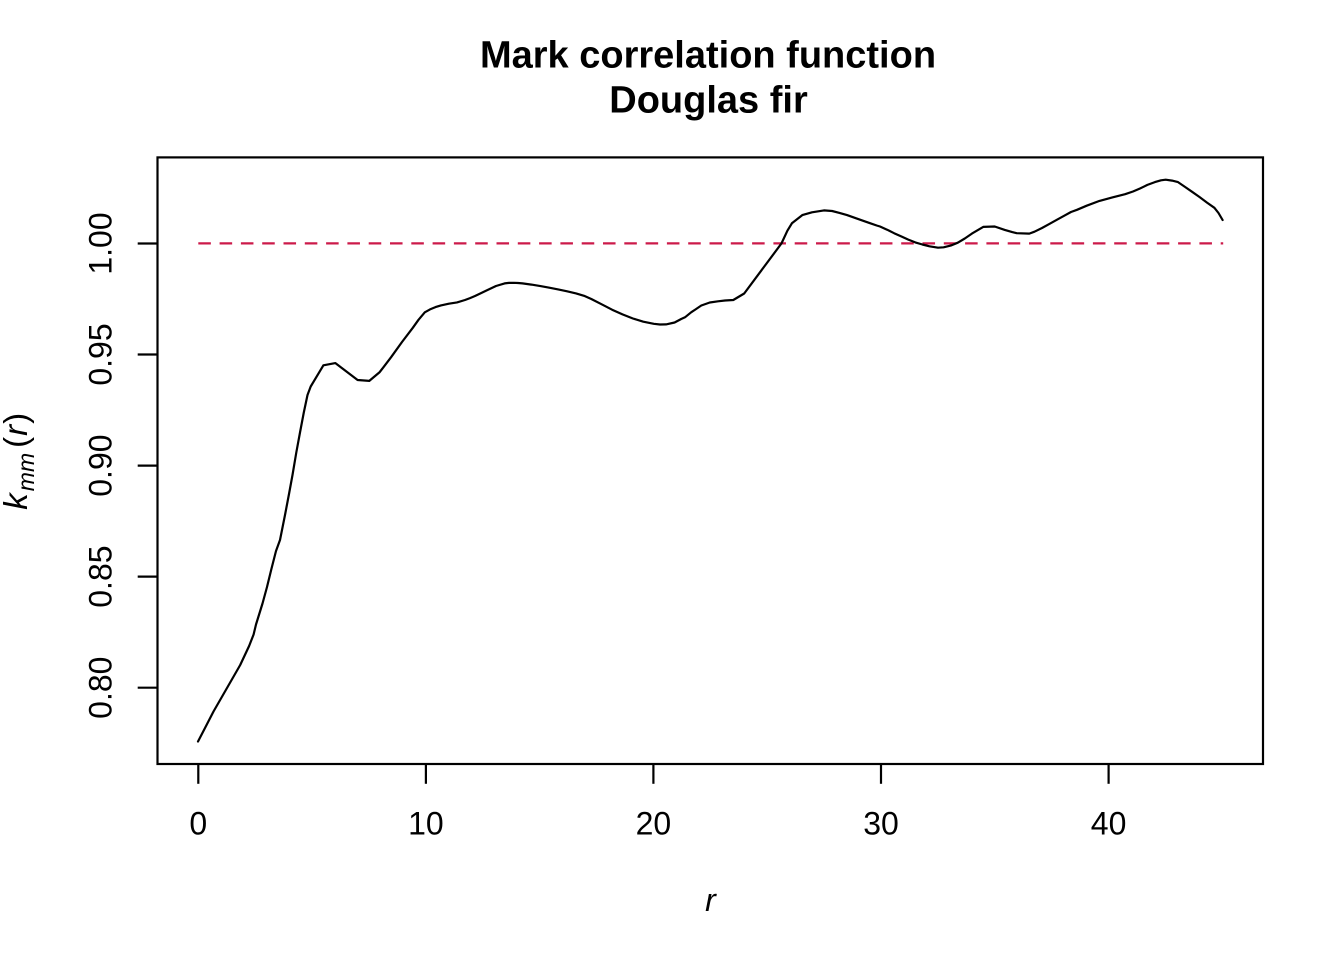 The image size is (1344, 960). Describe the element at coordinates (100, 576) in the screenshot. I see `svg-text: 0.85` at that location.